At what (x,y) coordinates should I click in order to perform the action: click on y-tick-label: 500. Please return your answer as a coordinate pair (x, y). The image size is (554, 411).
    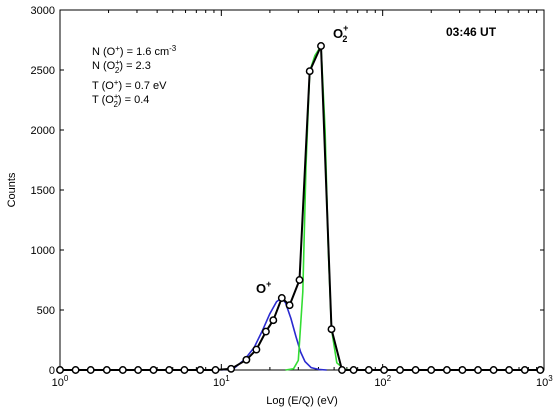
    Looking at the image, I should click on (46, 311).